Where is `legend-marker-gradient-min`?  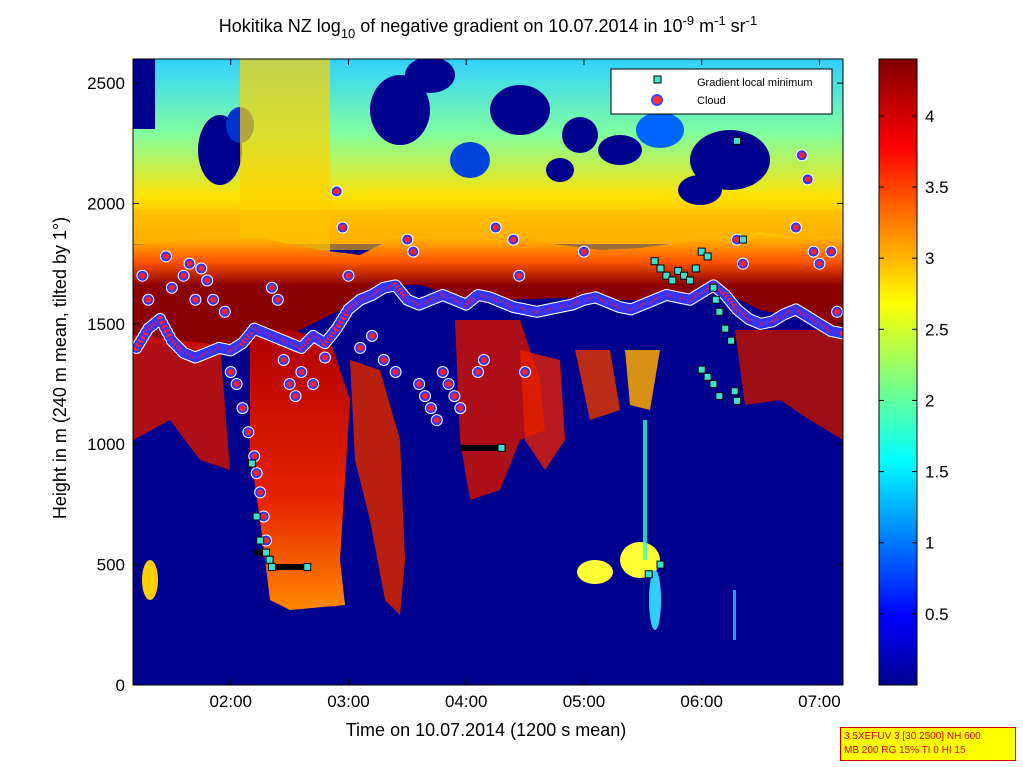
legend-marker-gradient-min is located at coordinates (657, 79).